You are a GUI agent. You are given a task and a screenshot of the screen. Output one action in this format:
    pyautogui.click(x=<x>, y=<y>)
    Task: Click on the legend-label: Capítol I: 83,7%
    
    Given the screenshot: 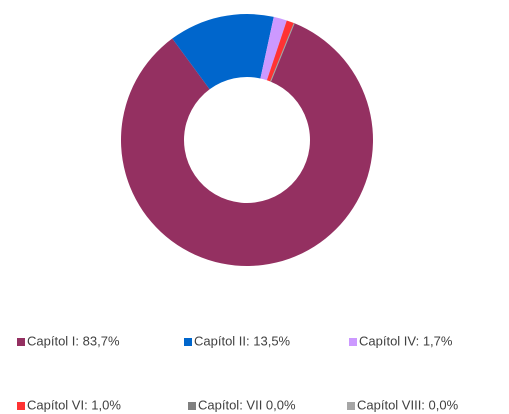 What is the action you would take?
    pyautogui.click(x=73, y=340)
    